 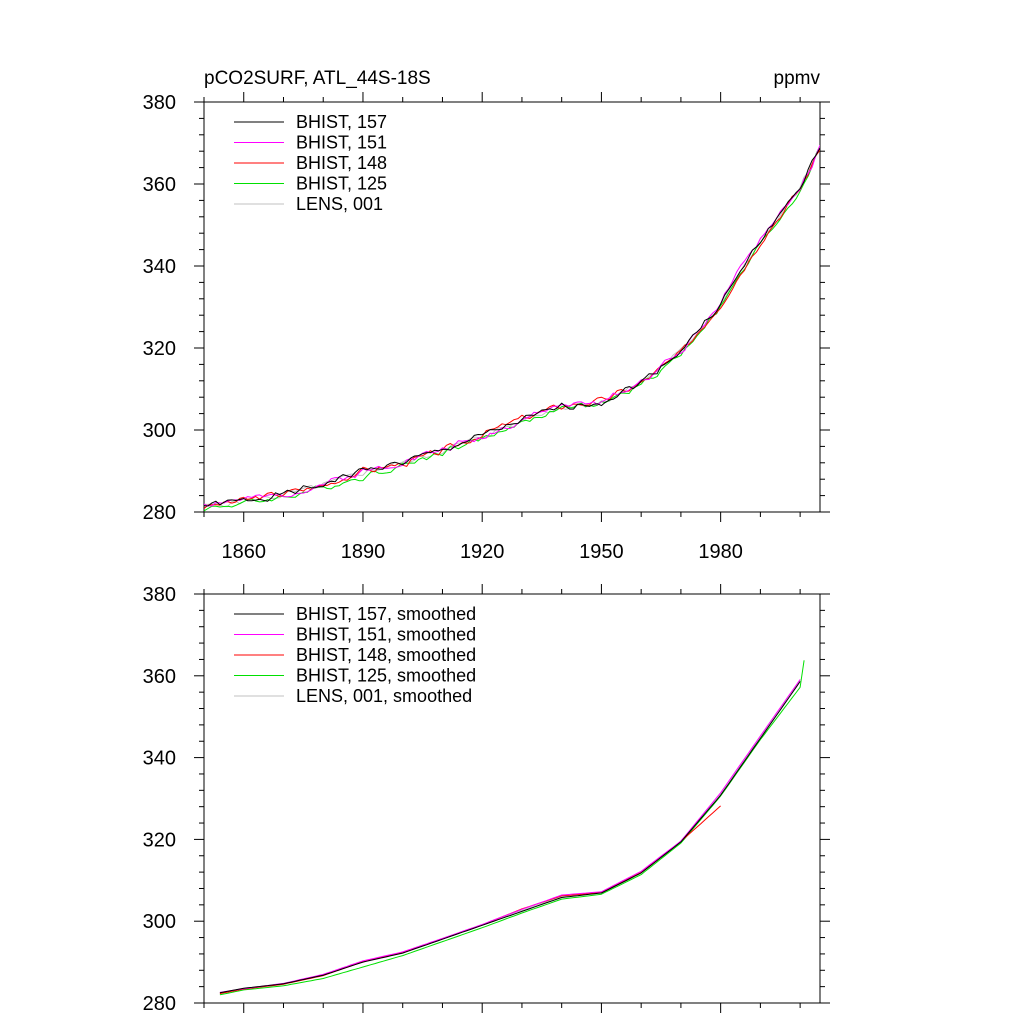 What do you see at coordinates (386, 676) in the screenshot?
I see `legend-label: BHIST, 125, smoothed` at bounding box center [386, 676].